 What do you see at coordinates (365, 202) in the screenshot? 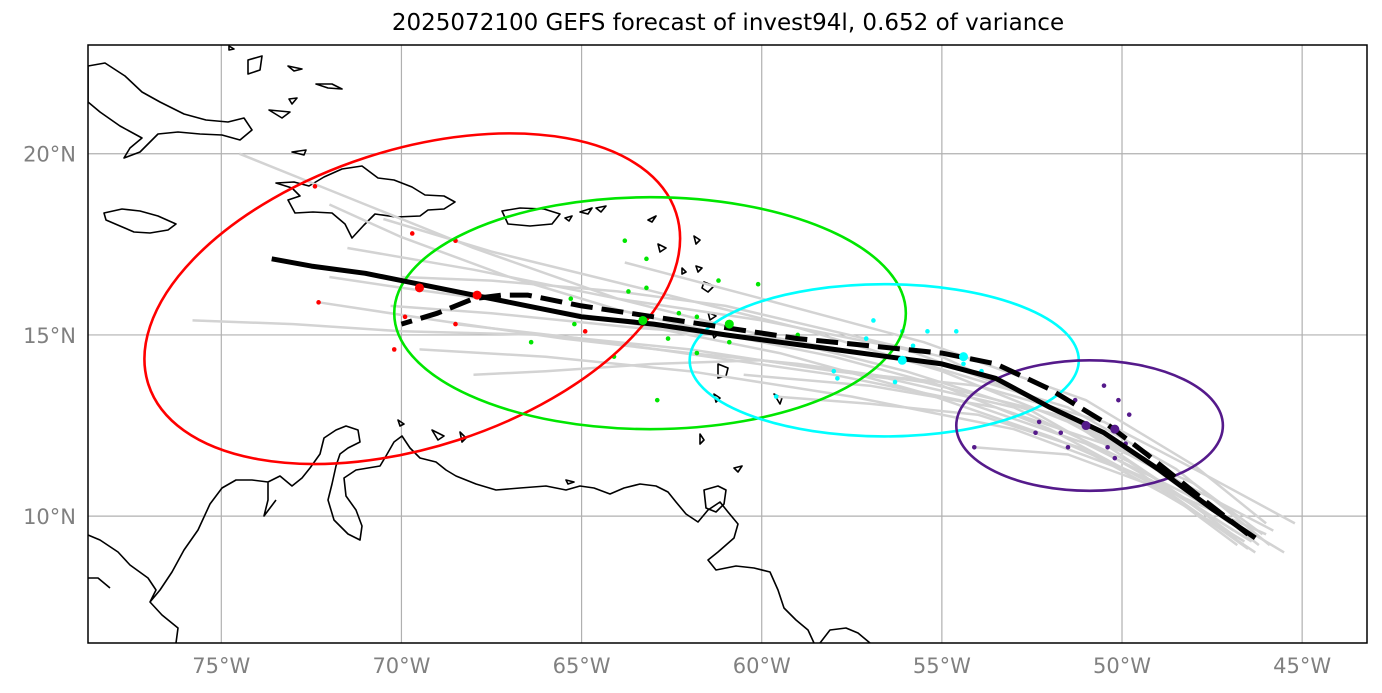
I see `hispaniola-coast` at bounding box center [365, 202].